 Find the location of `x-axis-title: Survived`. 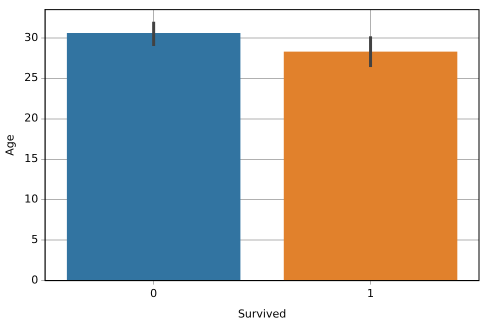

x-axis-title: Survived is located at coordinates (262, 313).